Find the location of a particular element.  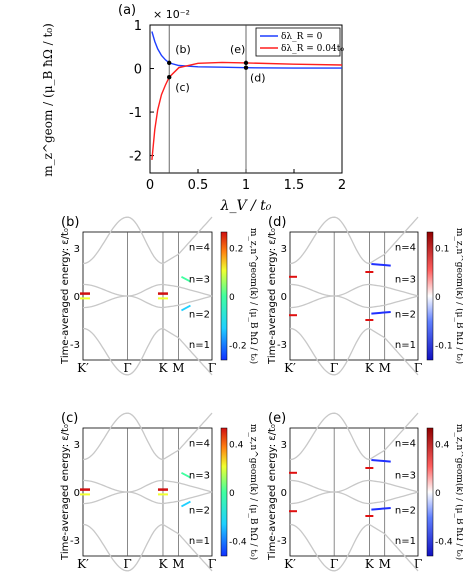

panel-a-xlabel: λ_V / t₀ is located at coordinates (246, 206).